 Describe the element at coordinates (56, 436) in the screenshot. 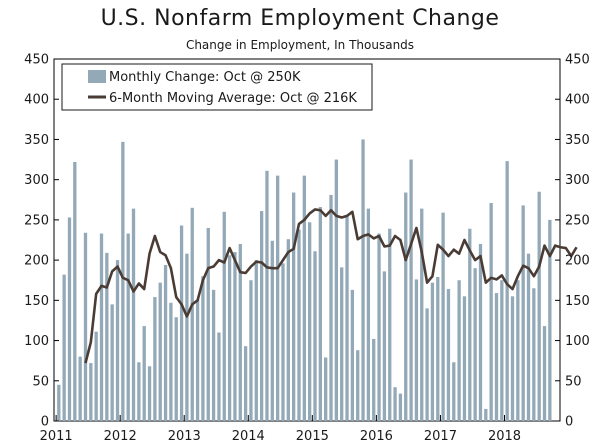

I see `x-tick-label: 2011` at that location.